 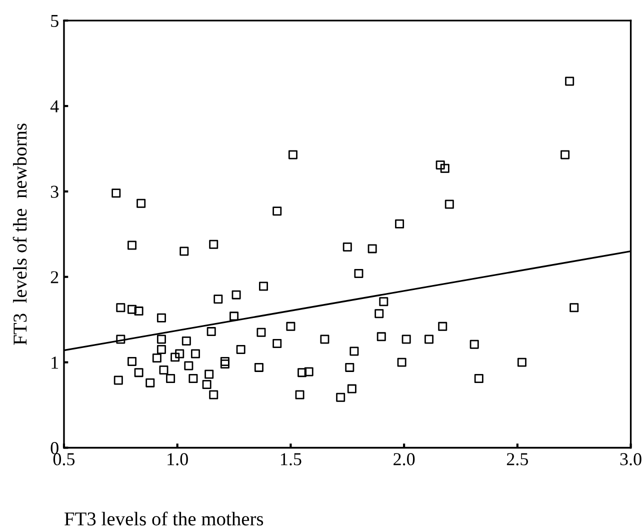 What do you see at coordinates (64, 459) in the screenshot?
I see `x-tick-label: 0.5` at bounding box center [64, 459].